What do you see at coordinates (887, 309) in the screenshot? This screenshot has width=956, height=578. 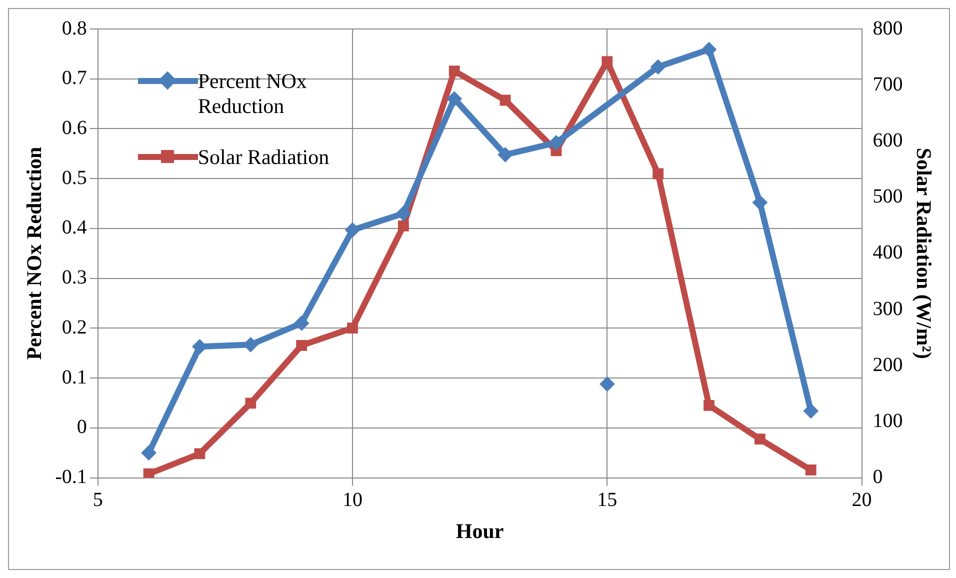 I see `y2-tick-label: 300` at bounding box center [887, 309].